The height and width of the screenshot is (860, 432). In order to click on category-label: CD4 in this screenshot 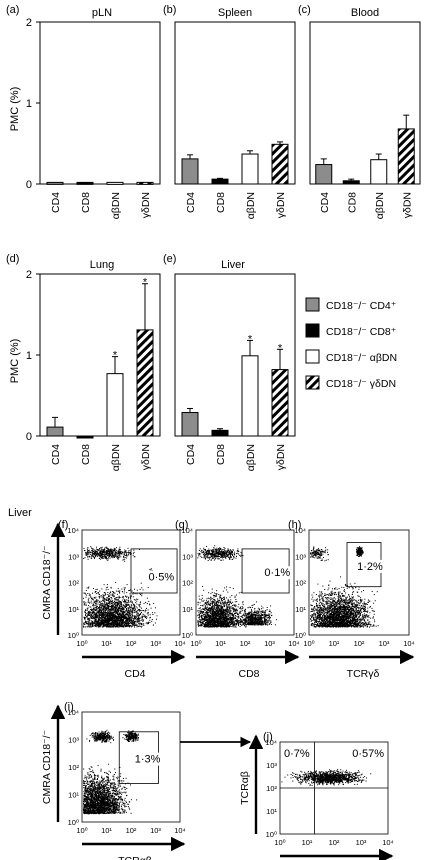, I will do `click(56, 202)`.